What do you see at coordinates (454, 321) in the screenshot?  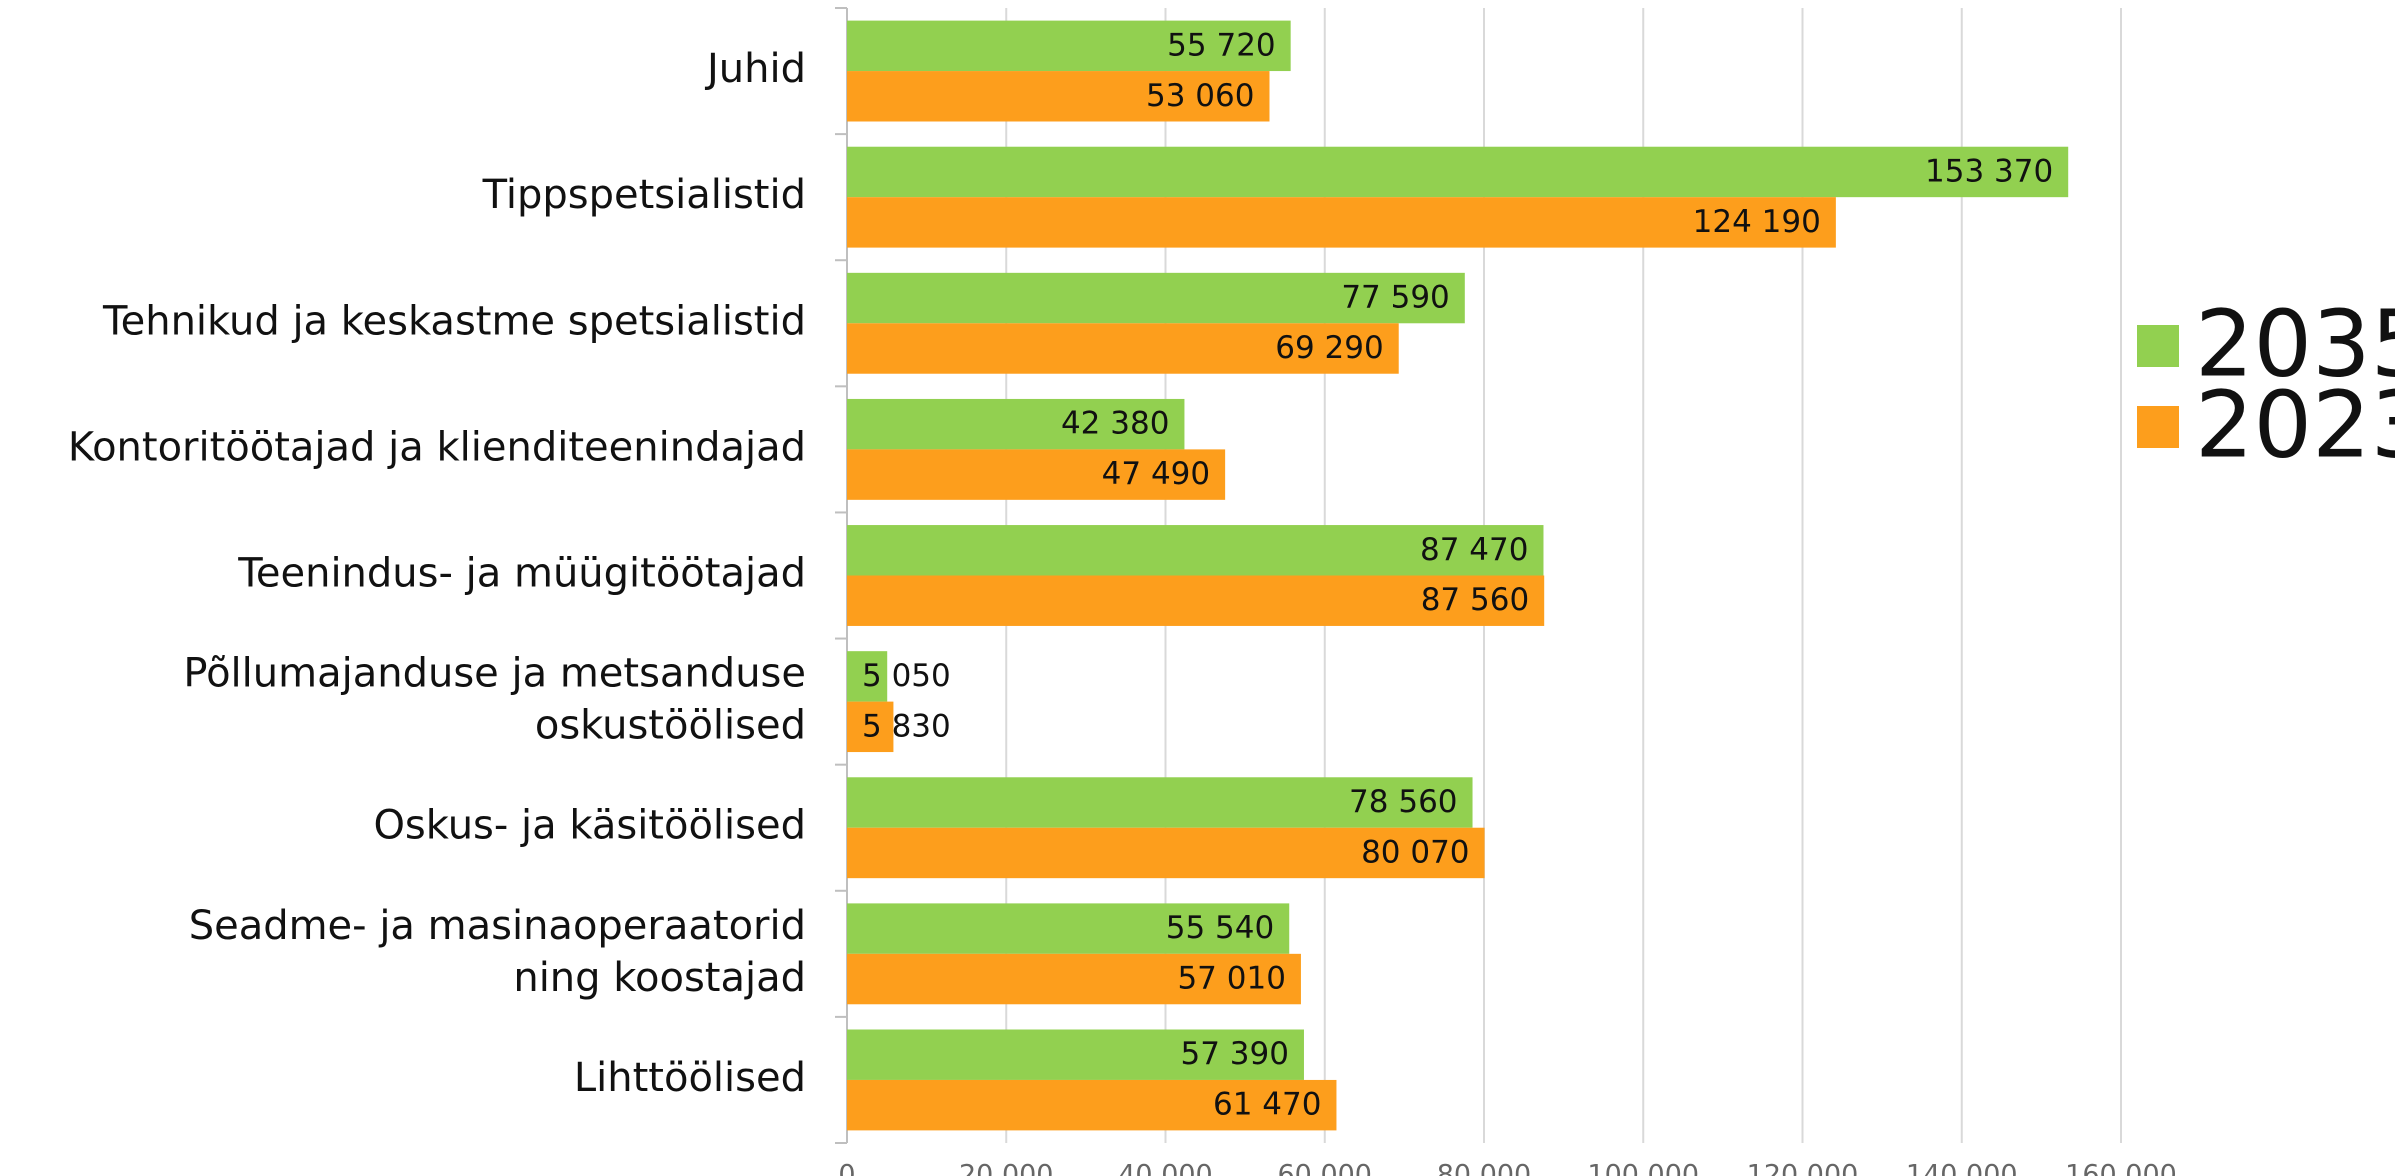 I see `y-tick-label: Tehnikud ja keskastme spetsialistid` at bounding box center [454, 321].